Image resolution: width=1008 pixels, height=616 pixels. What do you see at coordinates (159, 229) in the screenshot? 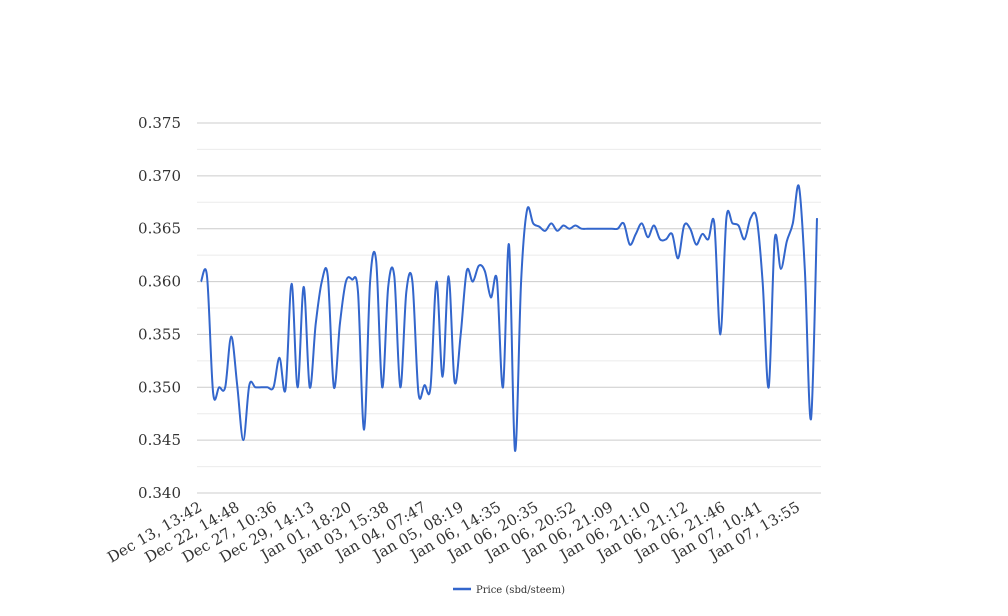
I see `y-tick-label: 0.365` at bounding box center [159, 229].